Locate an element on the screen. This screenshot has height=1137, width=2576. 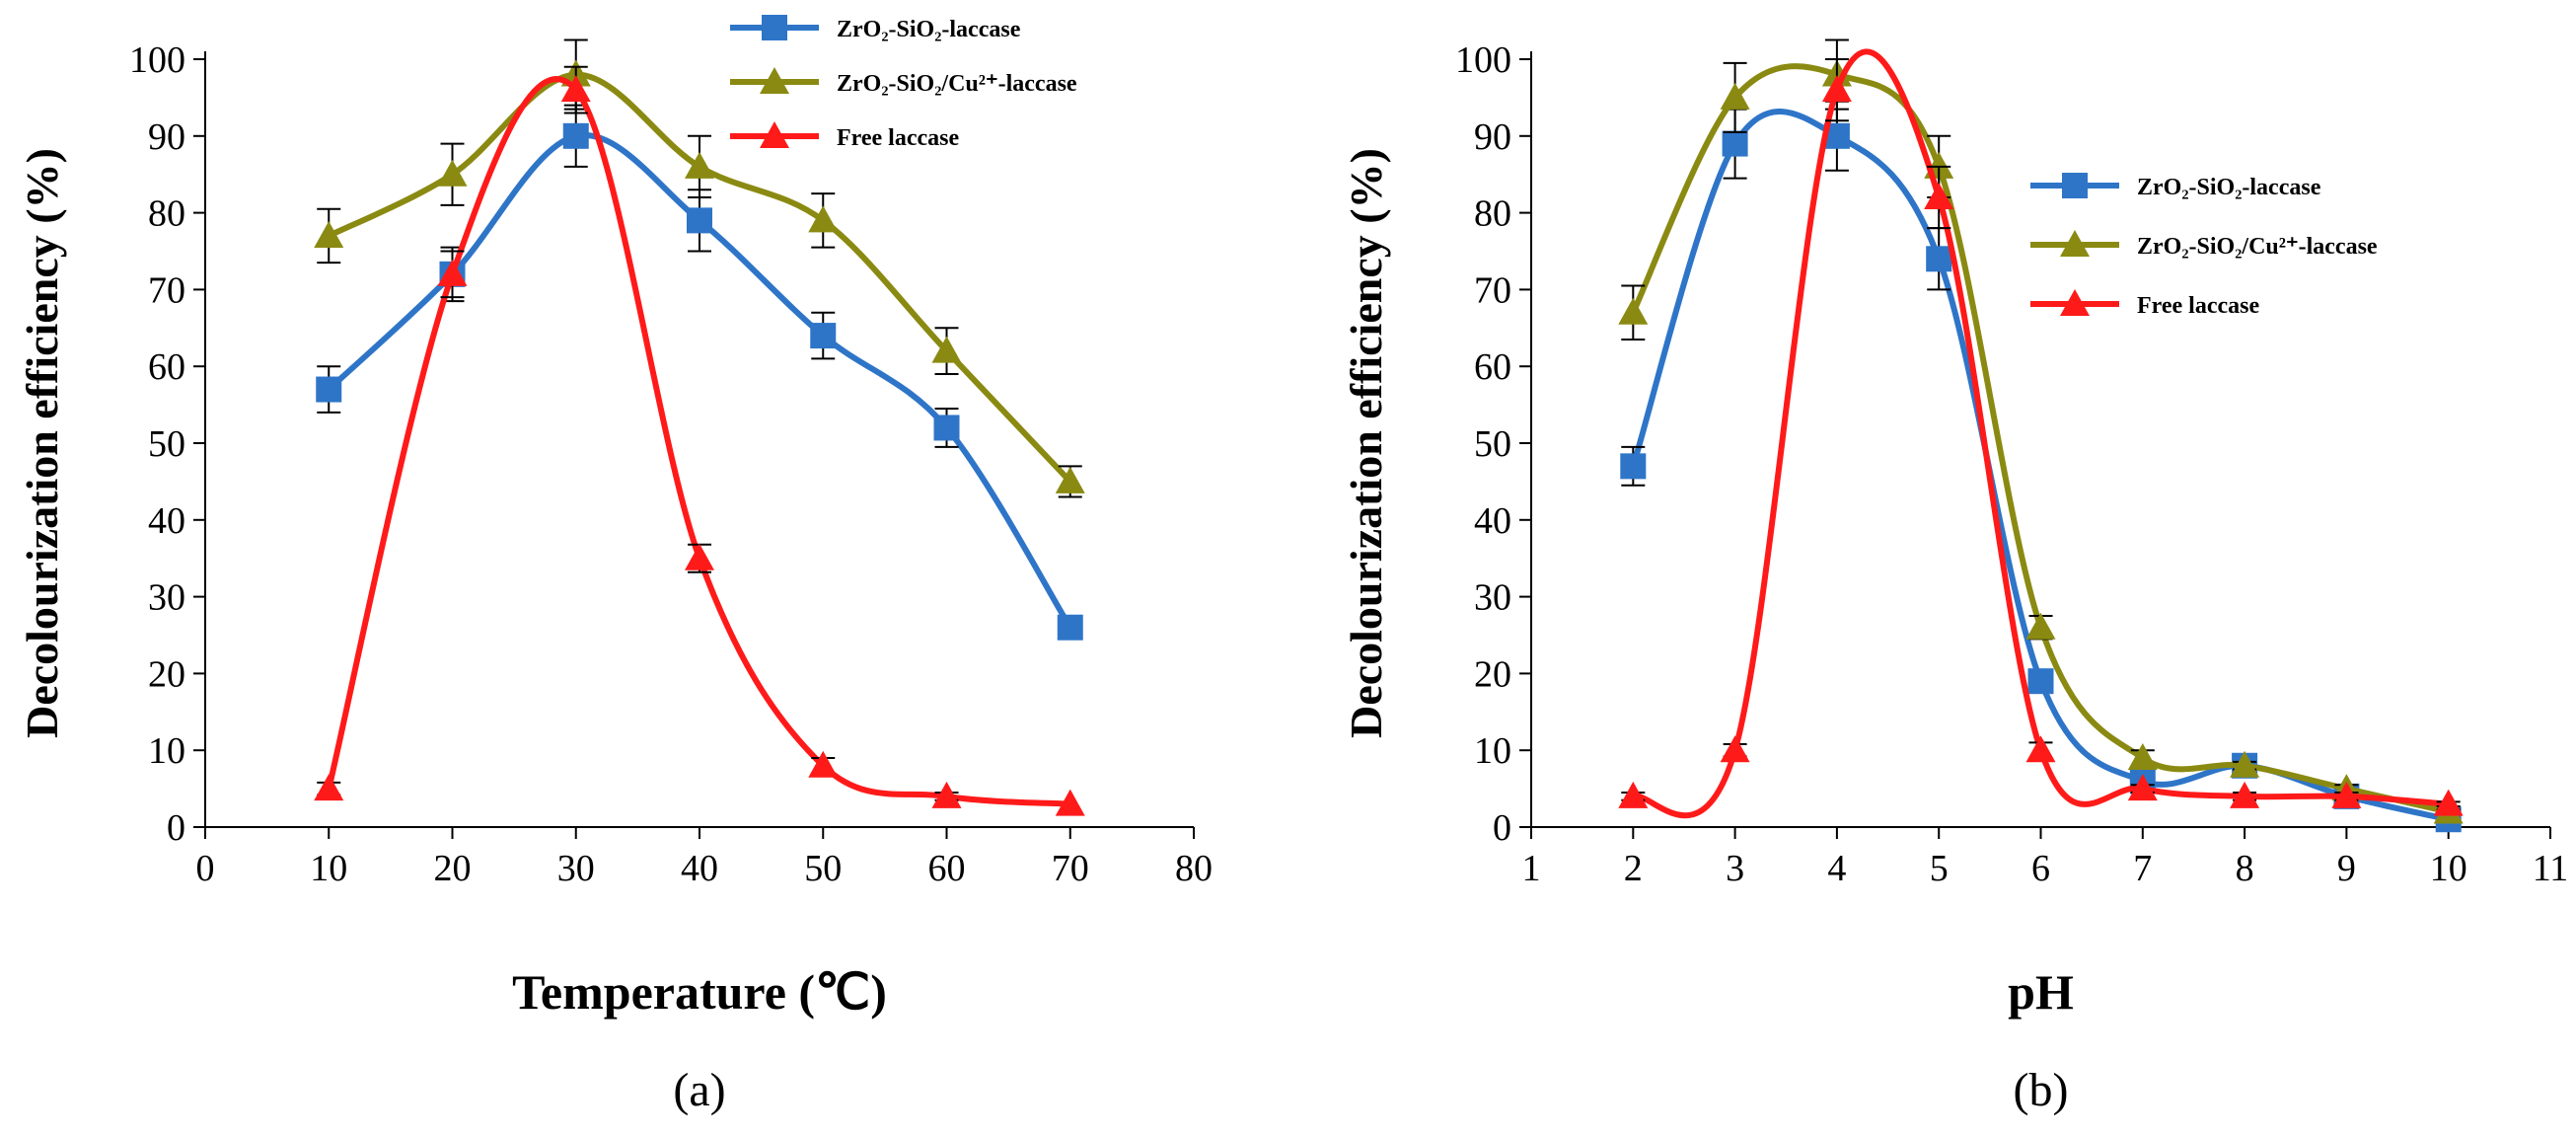
y-tick-label: 40 is located at coordinates (166, 521).